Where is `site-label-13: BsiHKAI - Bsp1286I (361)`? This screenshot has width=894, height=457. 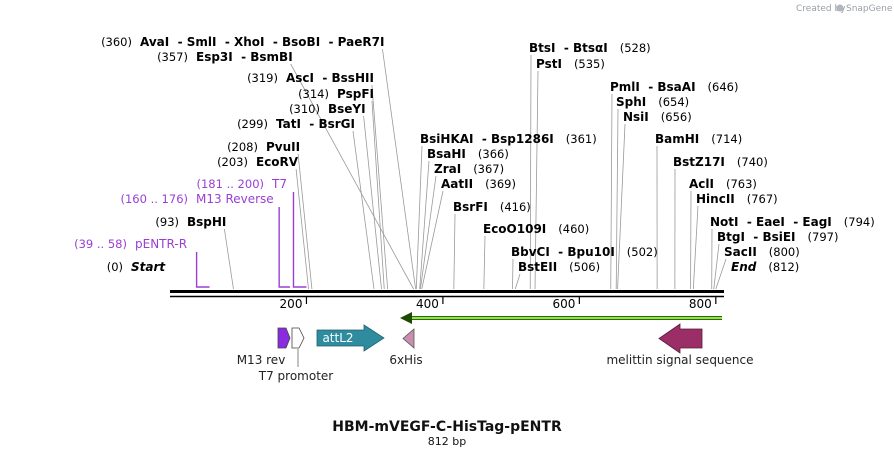 site-label-13: BsiHKAI - Bsp1286I (361) is located at coordinates (508, 139).